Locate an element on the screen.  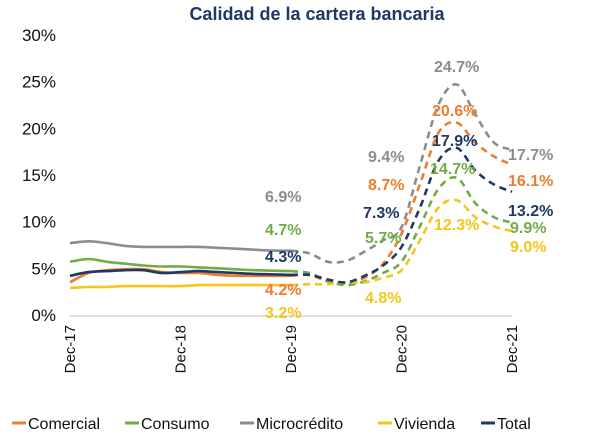
data-label: 13.2% is located at coordinates (530, 211).